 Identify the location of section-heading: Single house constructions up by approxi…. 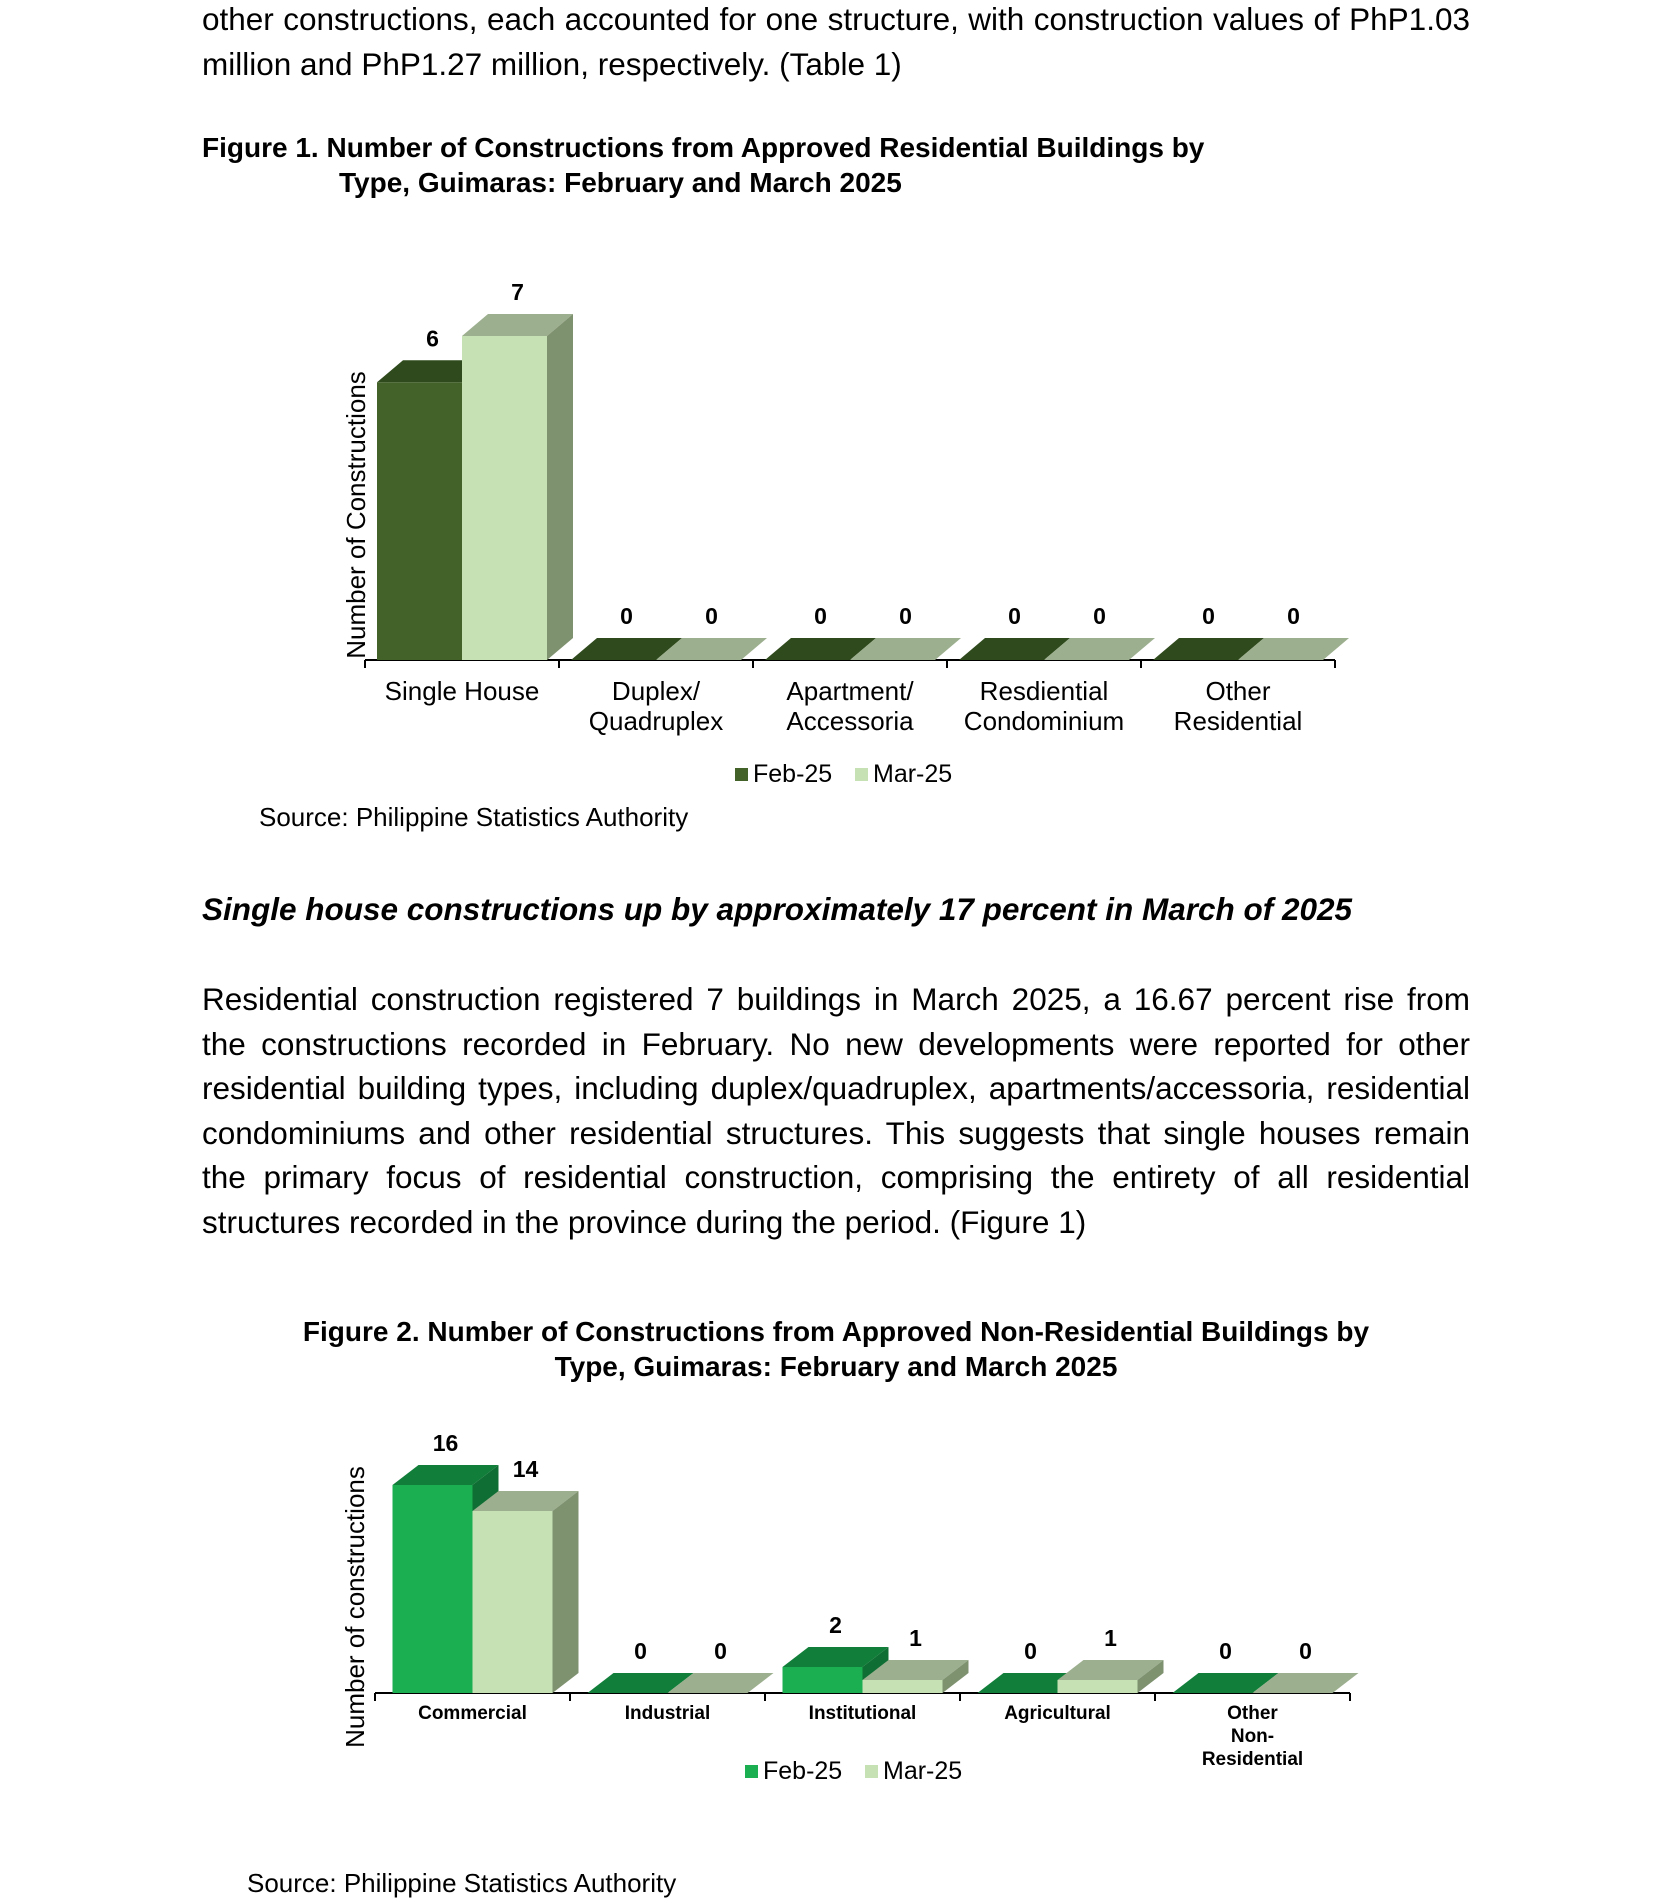
(777, 909).